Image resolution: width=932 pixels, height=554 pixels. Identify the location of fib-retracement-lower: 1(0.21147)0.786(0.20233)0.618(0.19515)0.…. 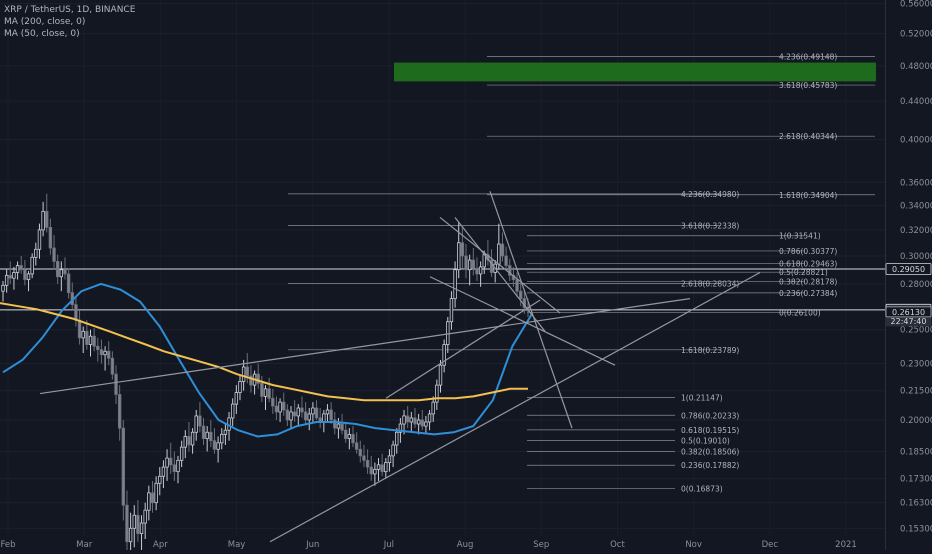
(633, 443).